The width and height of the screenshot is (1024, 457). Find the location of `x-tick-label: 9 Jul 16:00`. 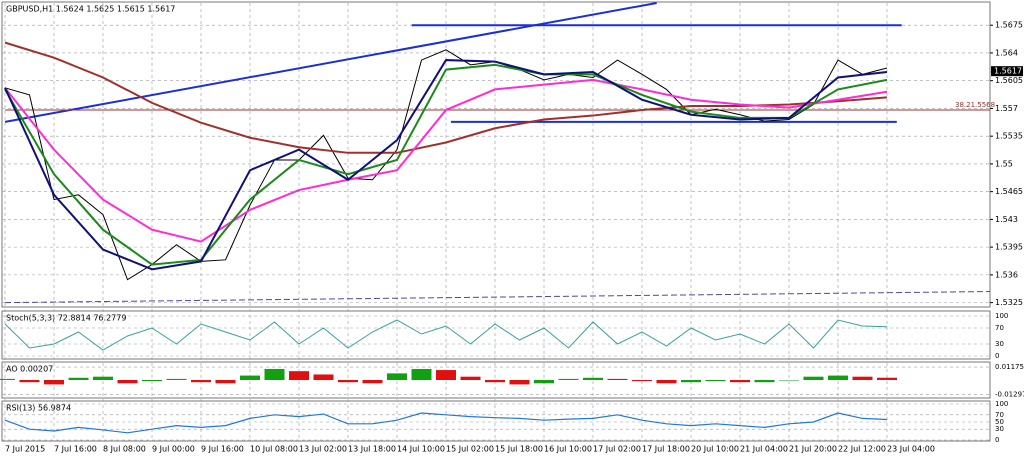

x-tick-label: 9 Jul 16:00 is located at coordinates (222, 449).